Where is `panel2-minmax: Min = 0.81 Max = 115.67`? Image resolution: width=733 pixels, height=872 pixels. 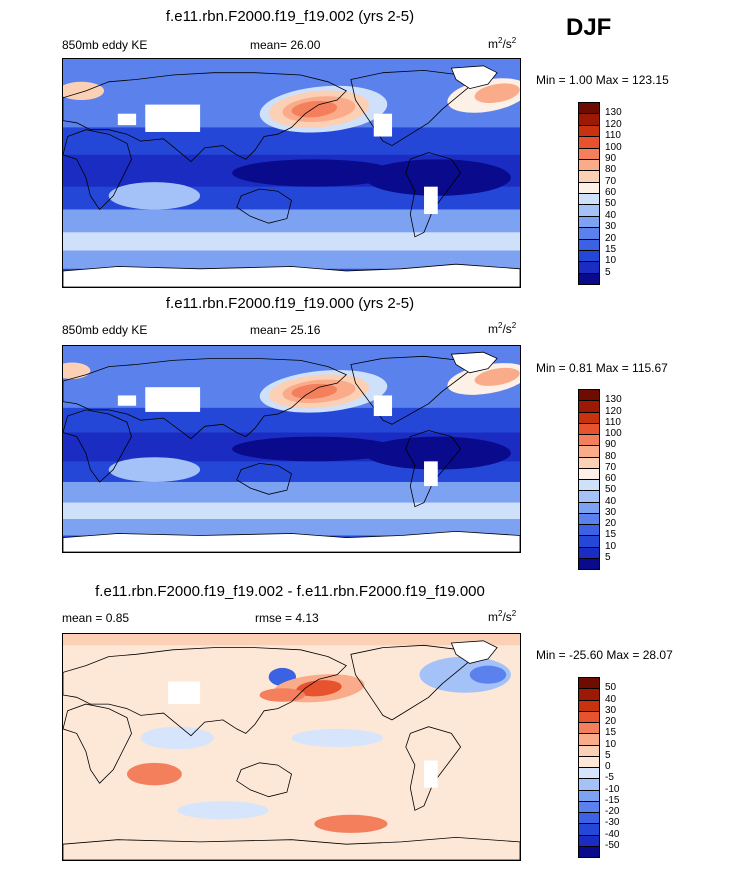 panel2-minmax: Min = 0.81 Max = 115.67 is located at coordinates (602, 368).